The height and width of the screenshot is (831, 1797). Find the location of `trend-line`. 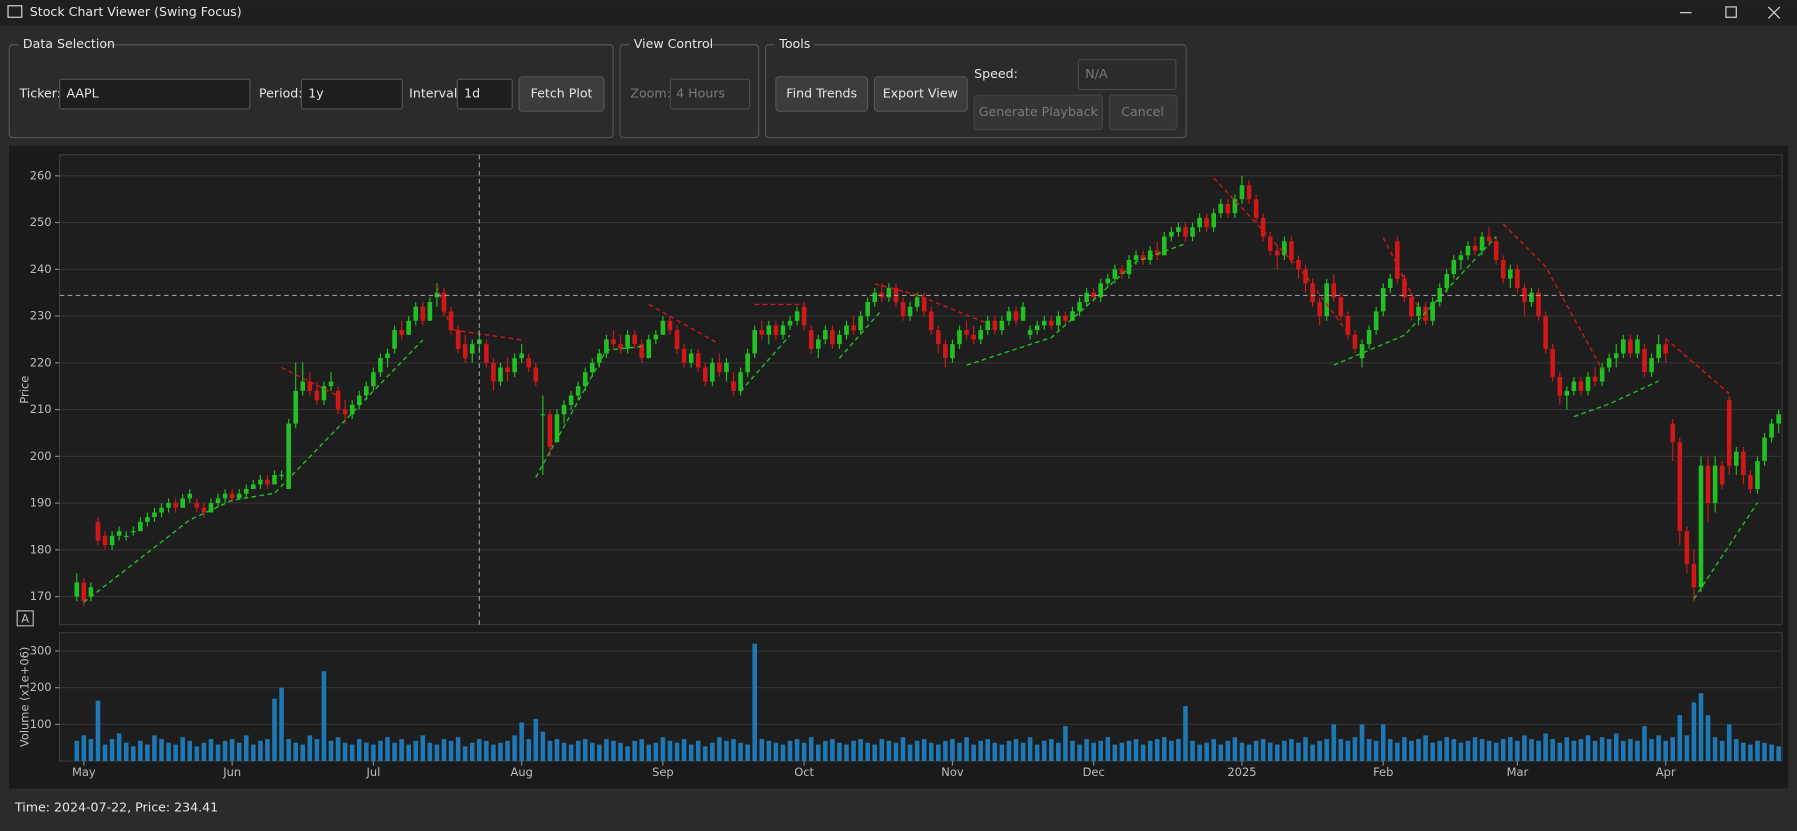

trend-line is located at coordinates (931, 304).